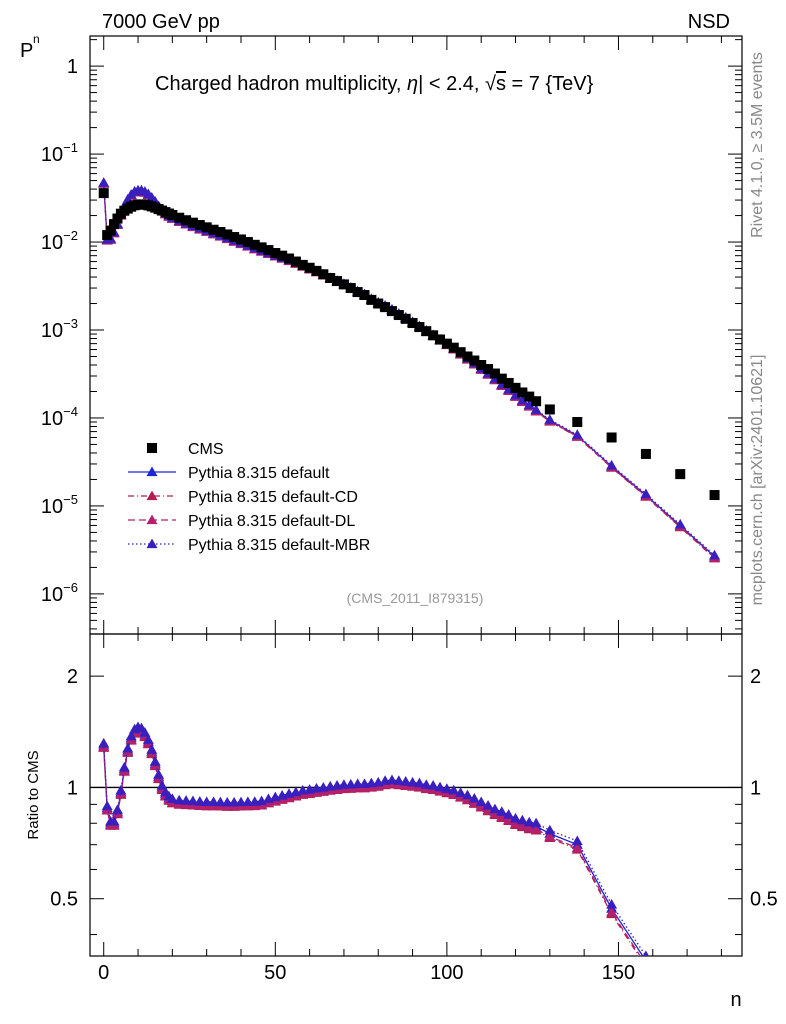  I want to click on header-right-label: NSD, so click(709, 22).